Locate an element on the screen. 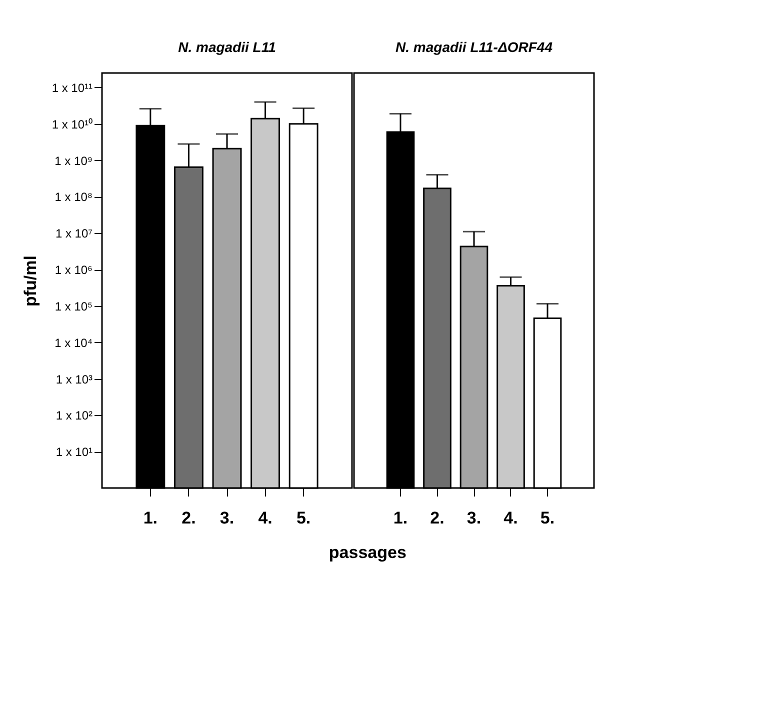 The width and height of the screenshot is (776, 724). y-tick-label: 1 x 10⁸ is located at coordinates (73, 197).